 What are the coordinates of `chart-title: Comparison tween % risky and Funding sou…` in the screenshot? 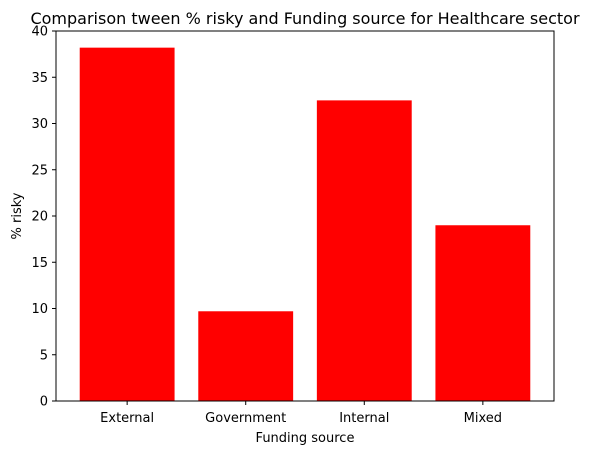 It's located at (304, 18).